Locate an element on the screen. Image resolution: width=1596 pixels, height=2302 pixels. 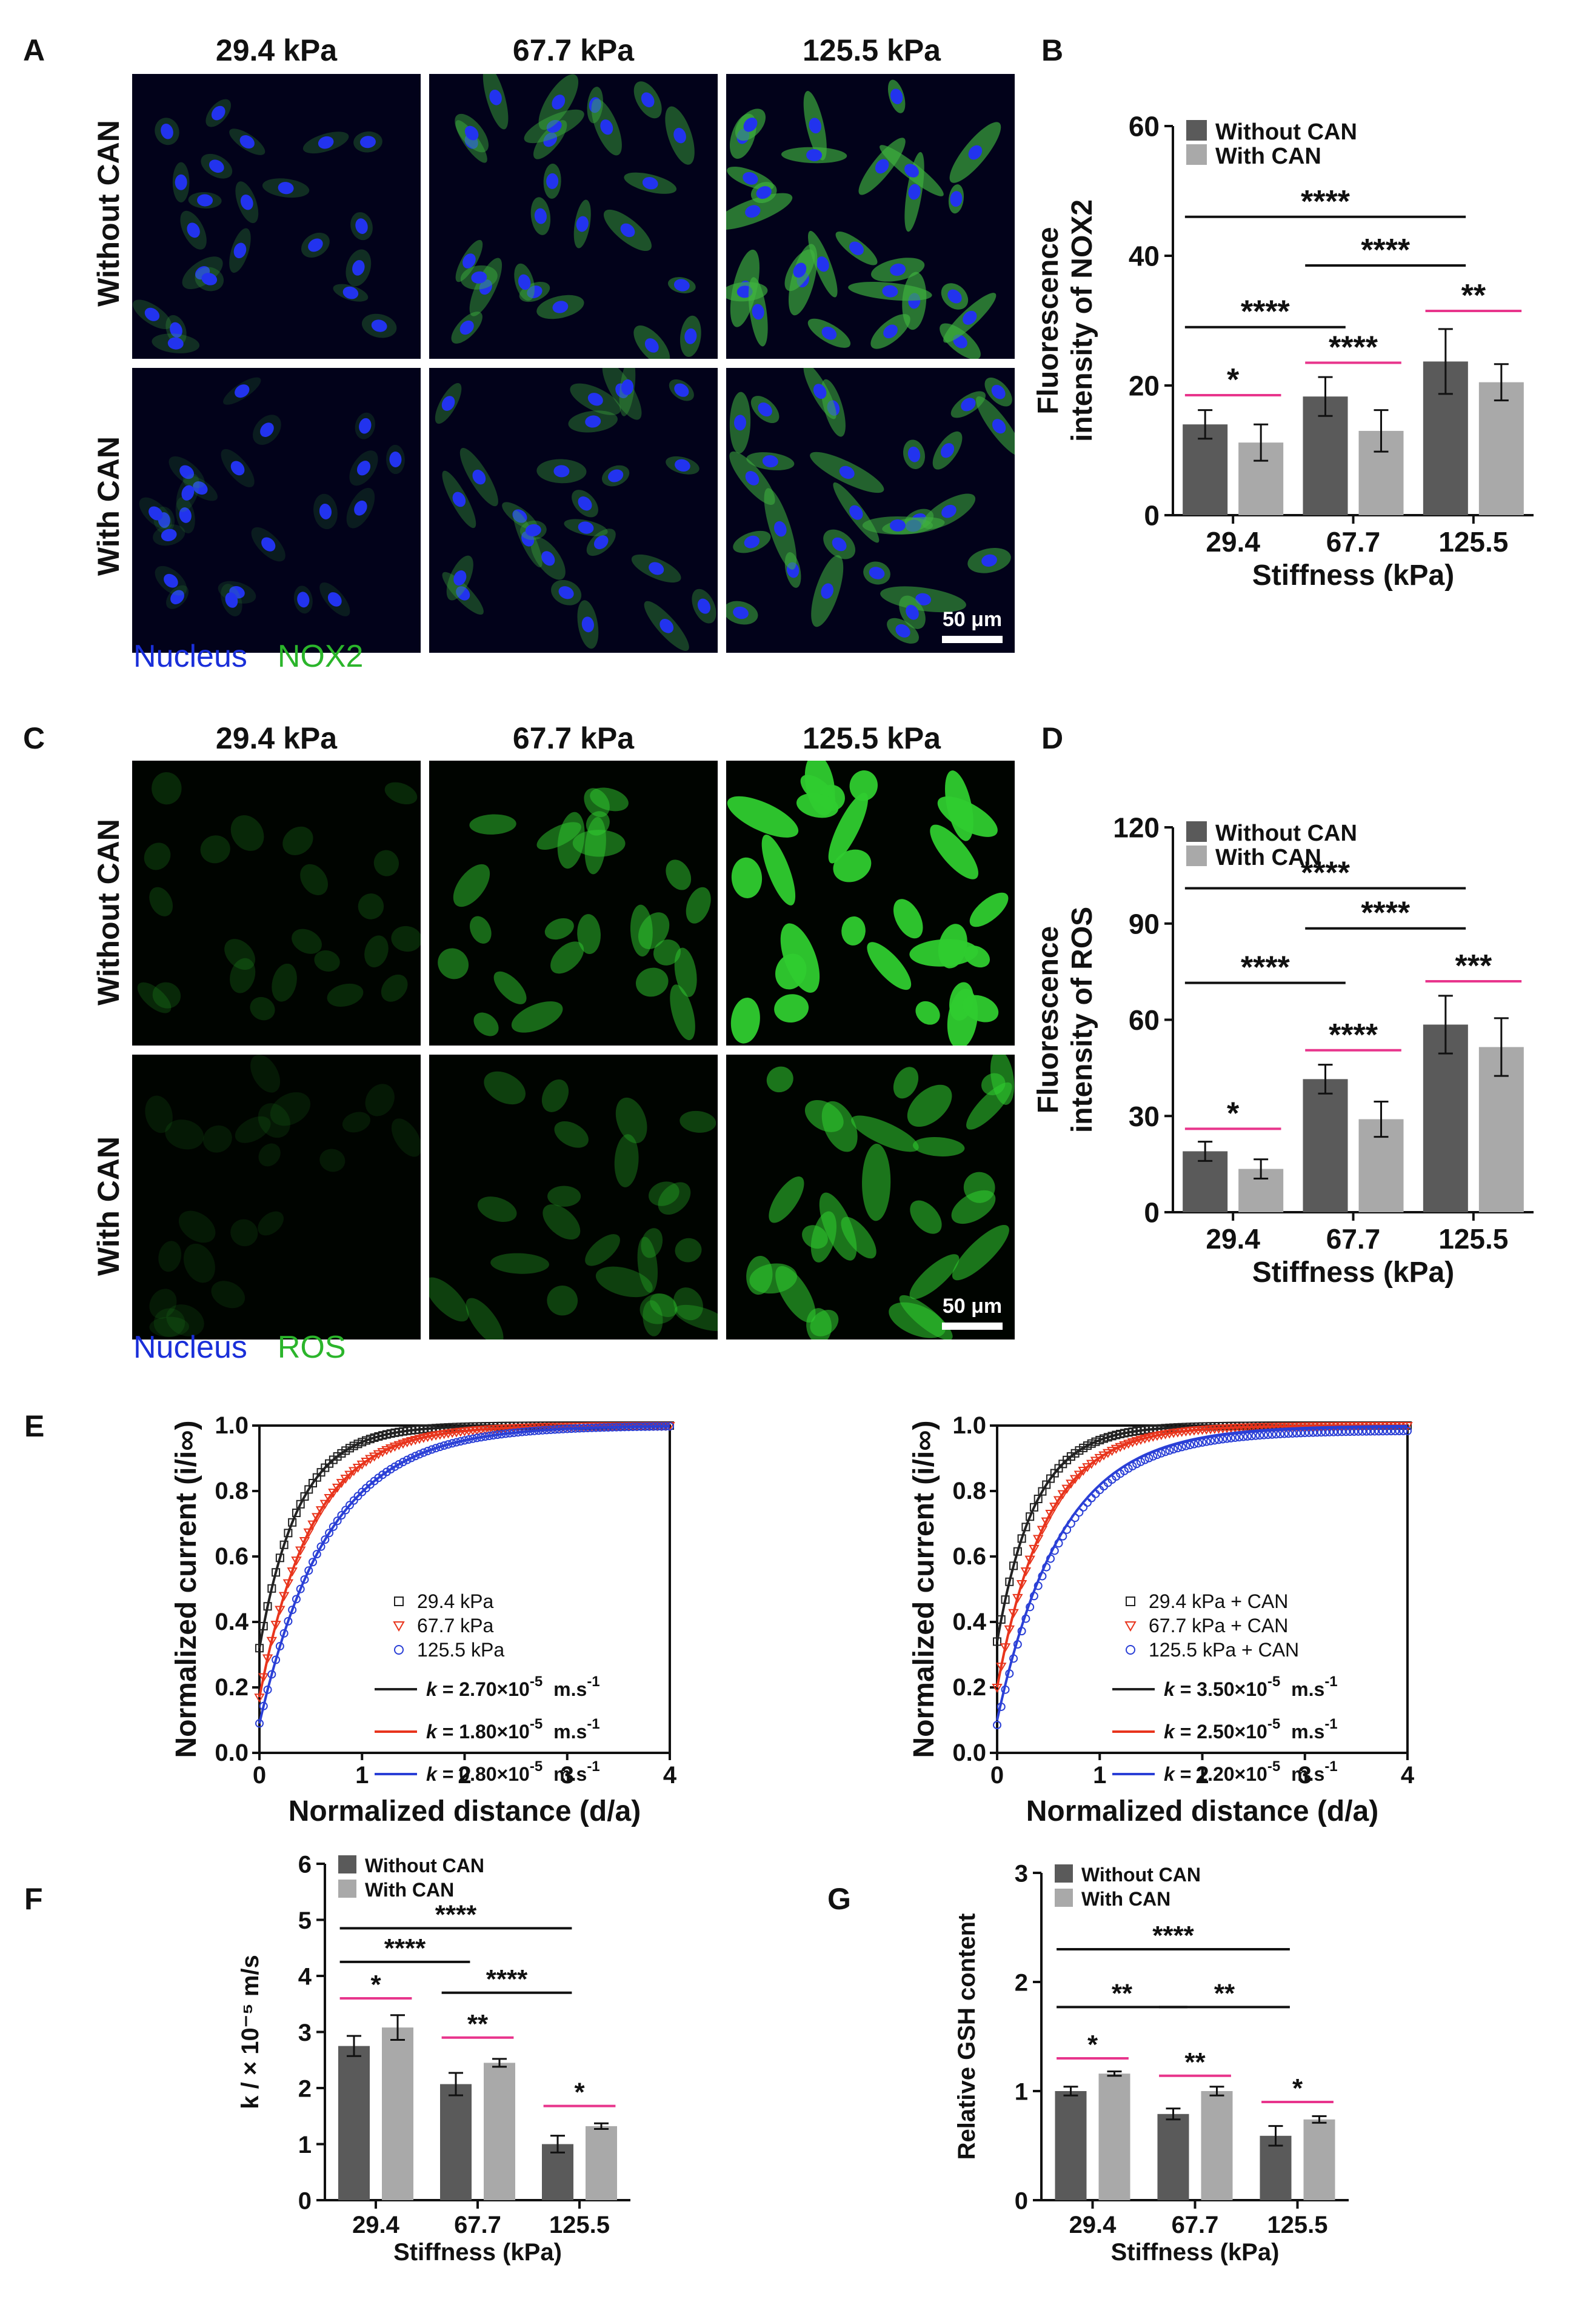
micrograph-grid-a: 50 μm is located at coordinates (573, 363).